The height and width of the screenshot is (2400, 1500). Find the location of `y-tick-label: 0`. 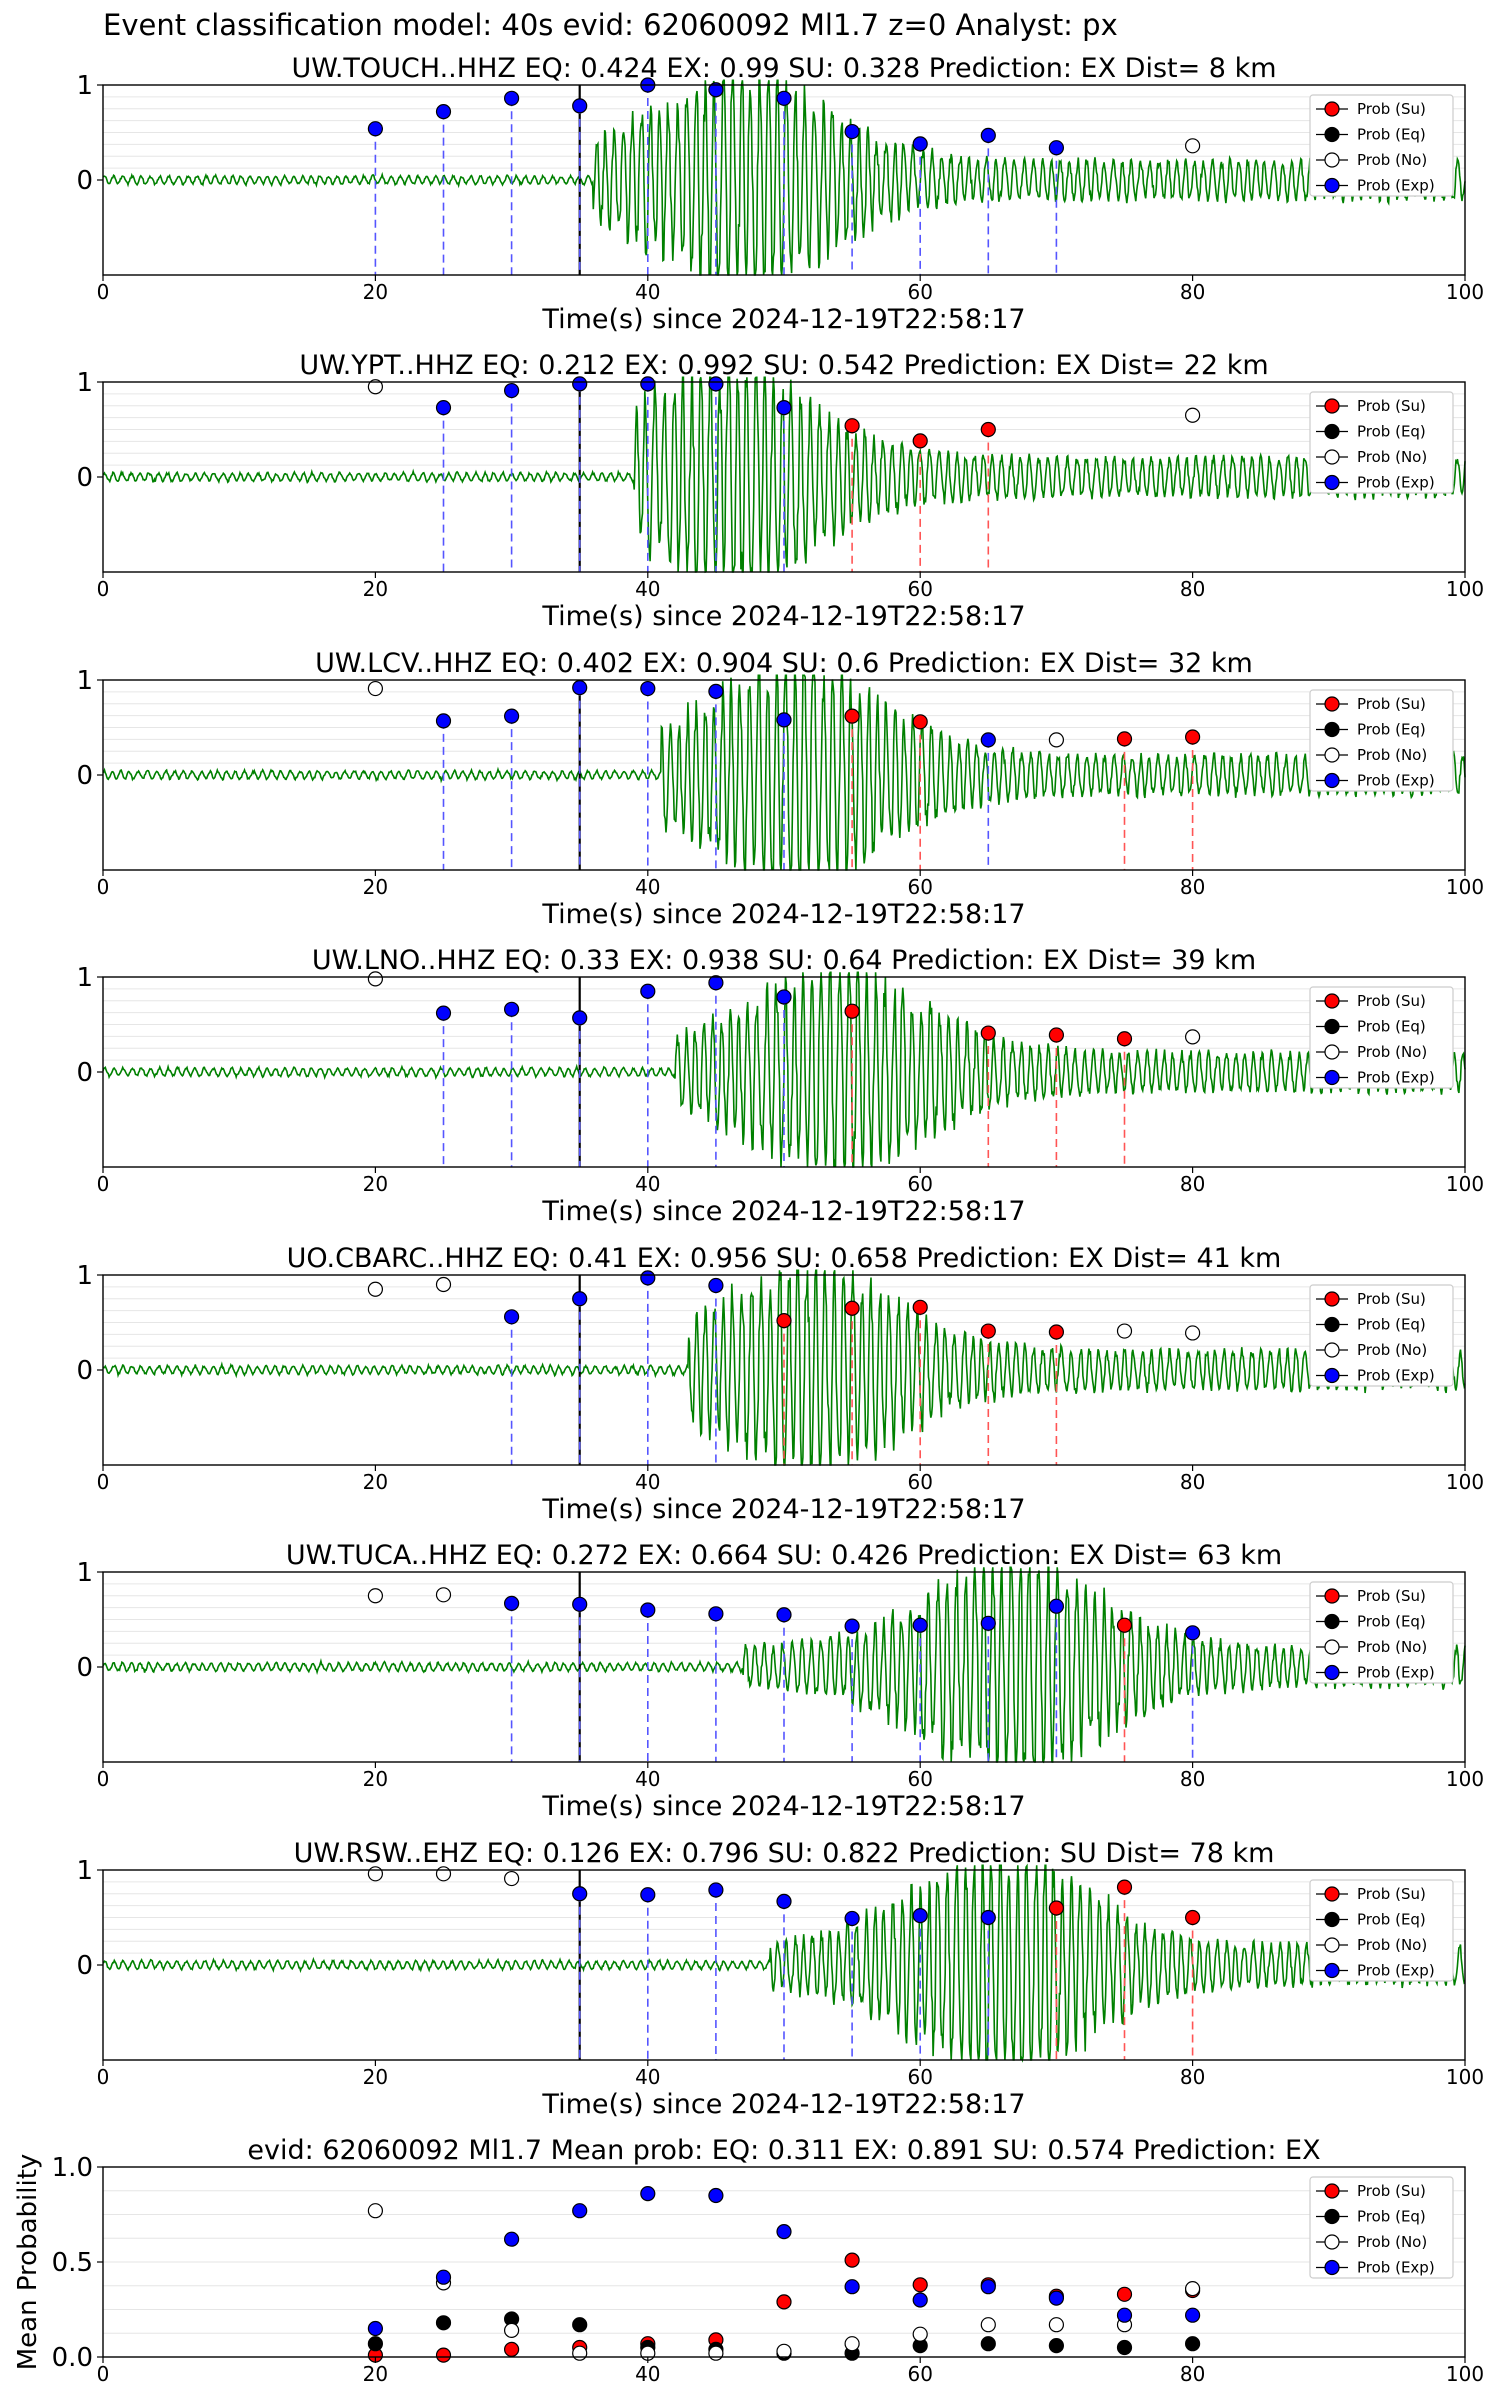

y-tick-label: 0 is located at coordinates (84, 1668).